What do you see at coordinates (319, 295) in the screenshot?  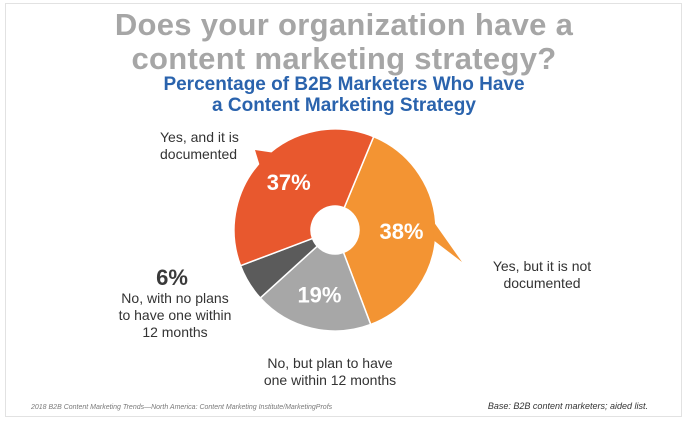 I see `value-label-slice-2: 19%` at bounding box center [319, 295].